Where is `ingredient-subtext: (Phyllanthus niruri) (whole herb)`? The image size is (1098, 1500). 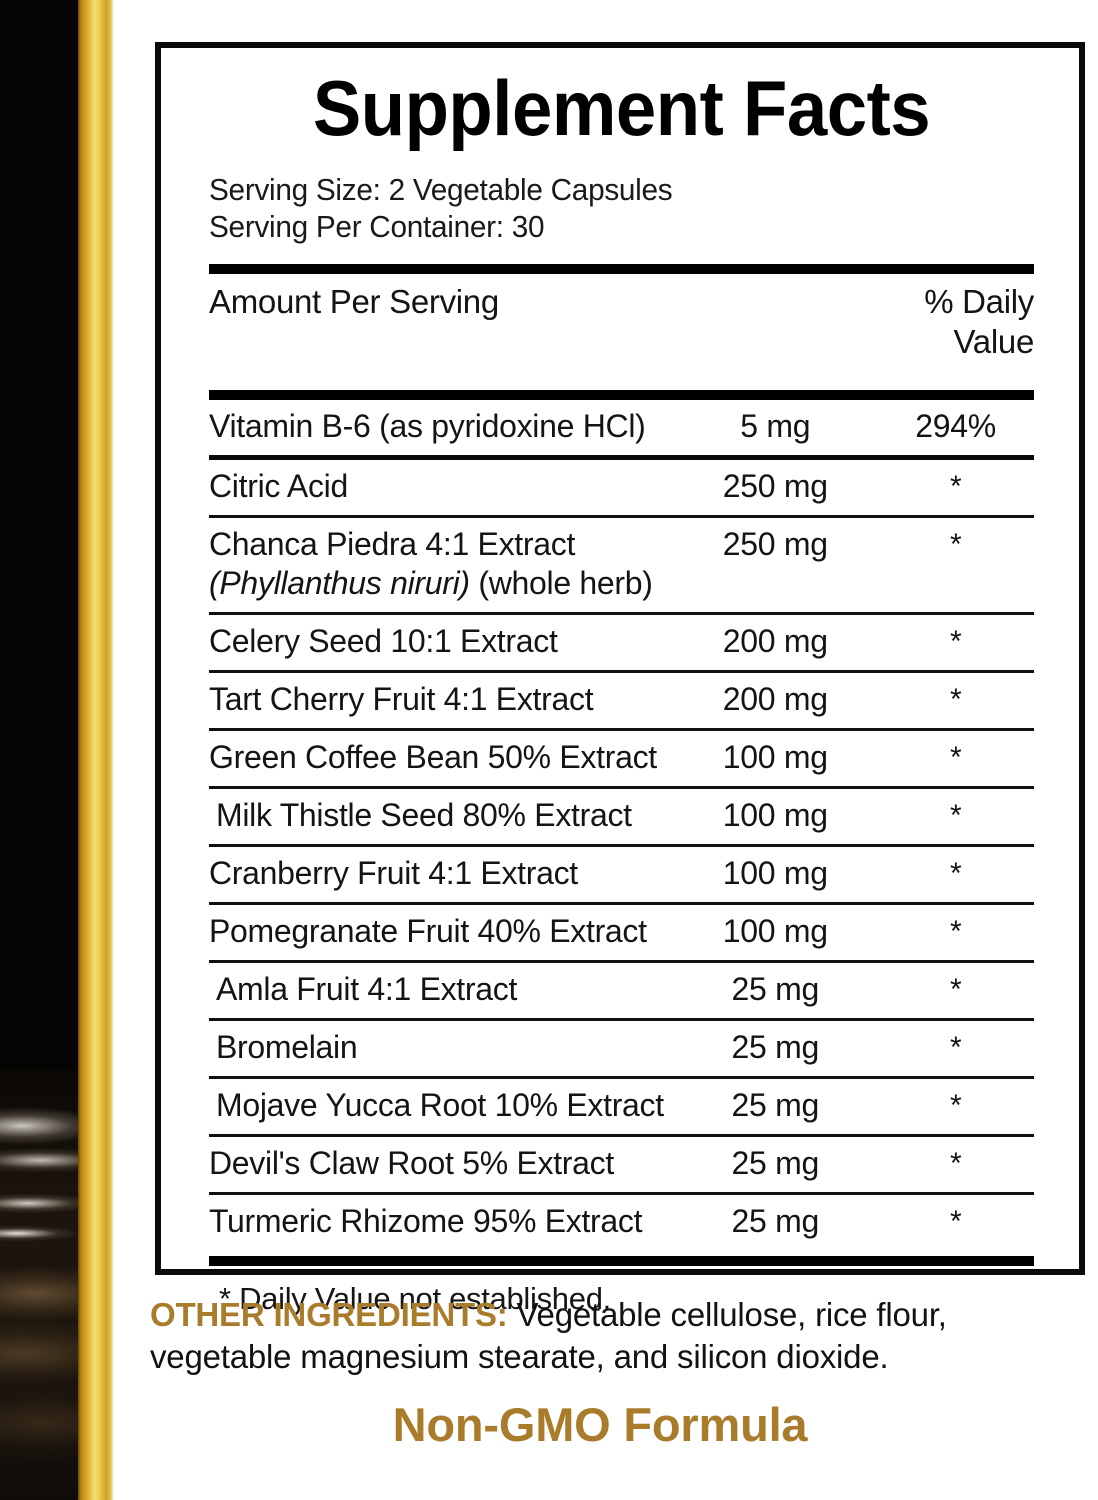 ingredient-subtext: (Phyllanthus niruri) (whole herb) is located at coordinates (431, 583).